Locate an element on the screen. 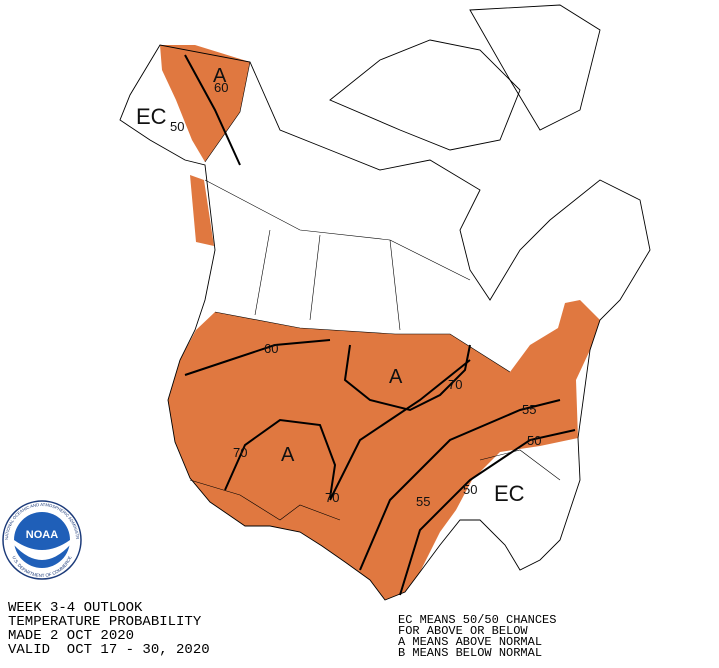 Image resolution: width=719 pixels, height=668 pixels. info-line: WEEK 3-4 OUTLOOK is located at coordinates (75, 608).